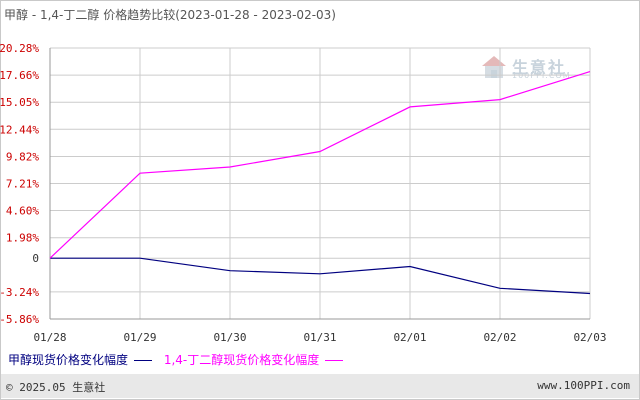  Describe the element at coordinates (22, 184) in the screenshot. I see `y-tick-label: 7.21%` at that location.